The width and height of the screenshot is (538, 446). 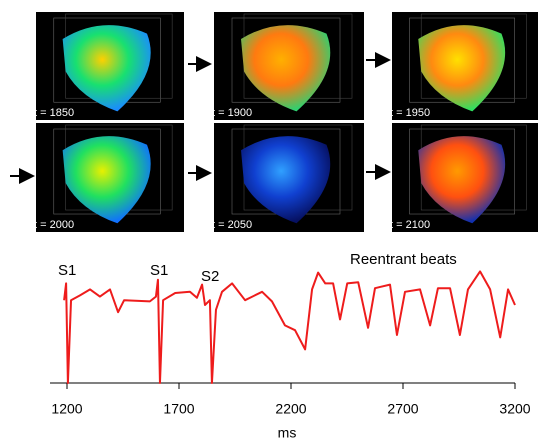 I want to click on x-tick-label: 2200, so click(x=290, y=409).